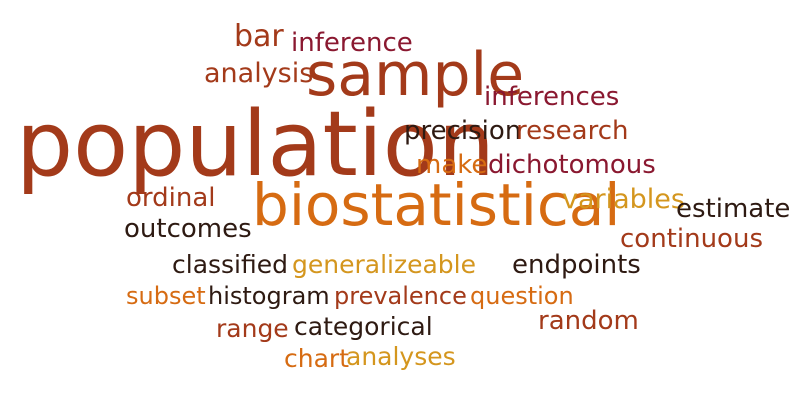  I want to click on word-random: random, so click(588, 321).